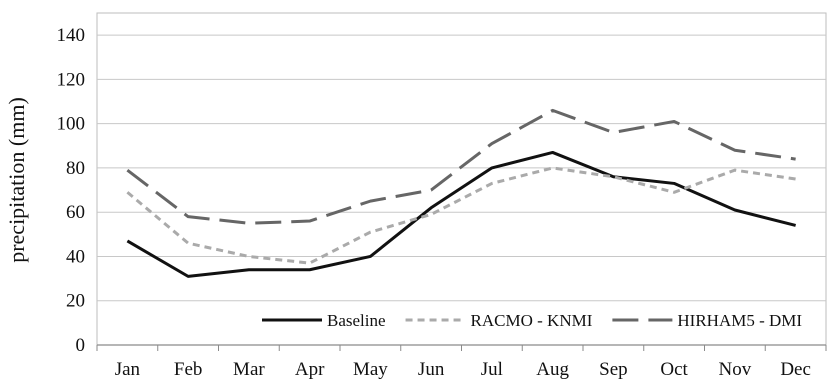 This screenshot has width=837, height=385. Describe the element at coordinates (735, 369) in the screenshot. I see `x-tick-label: Nov` at that location.